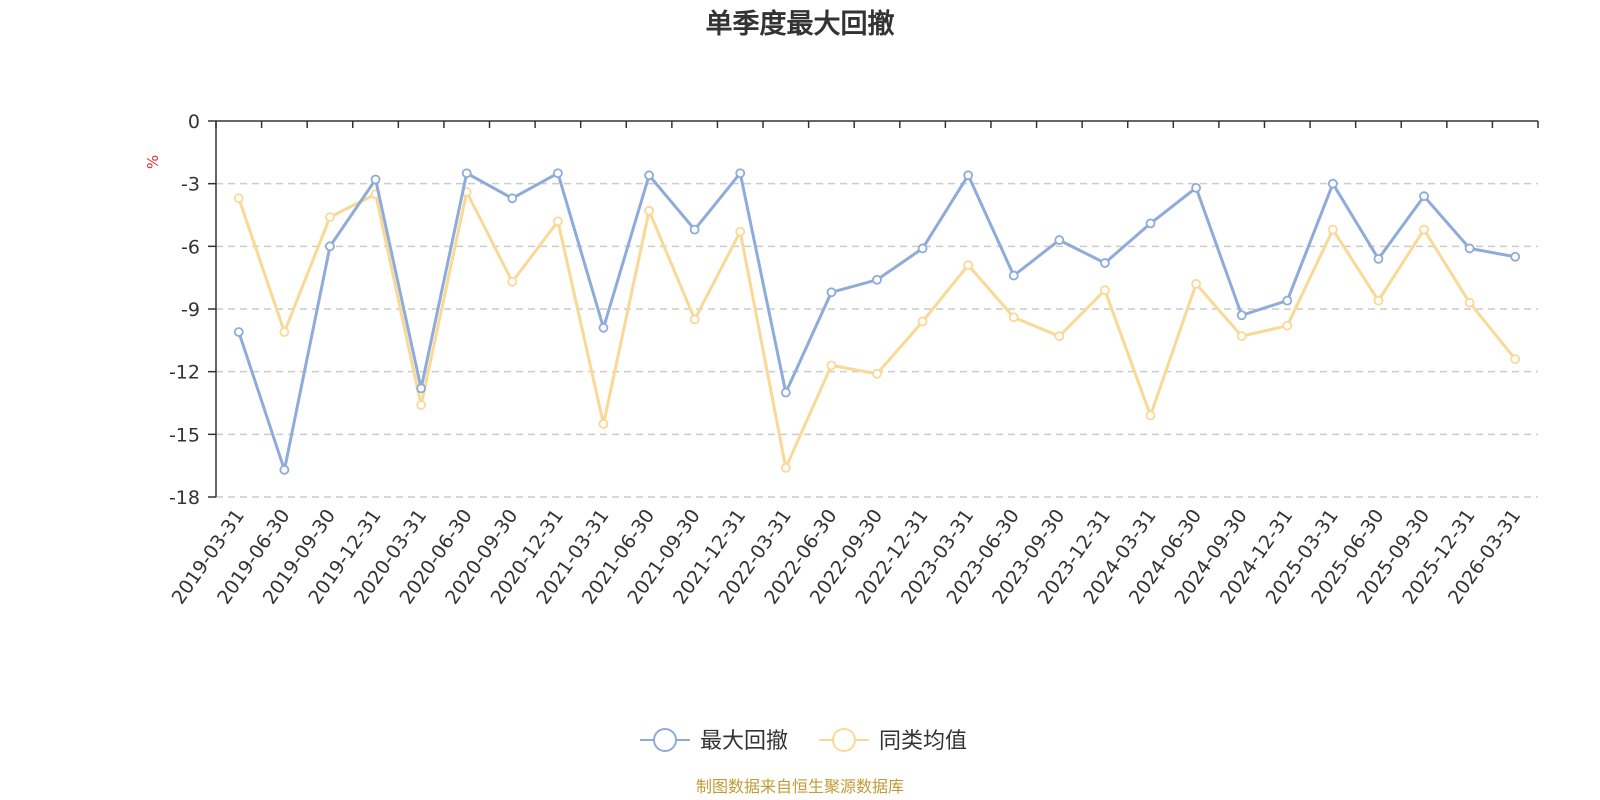  What do you see at coordinates (194, 122) in the screenshot?
I see `y-tick-label: 0` at bounding box center [194, 122].